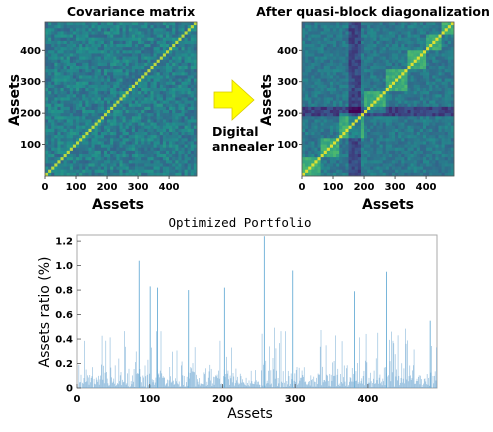 The image size is (493, 432). I want to click on y-tick-label: 100, so click(30, 145).